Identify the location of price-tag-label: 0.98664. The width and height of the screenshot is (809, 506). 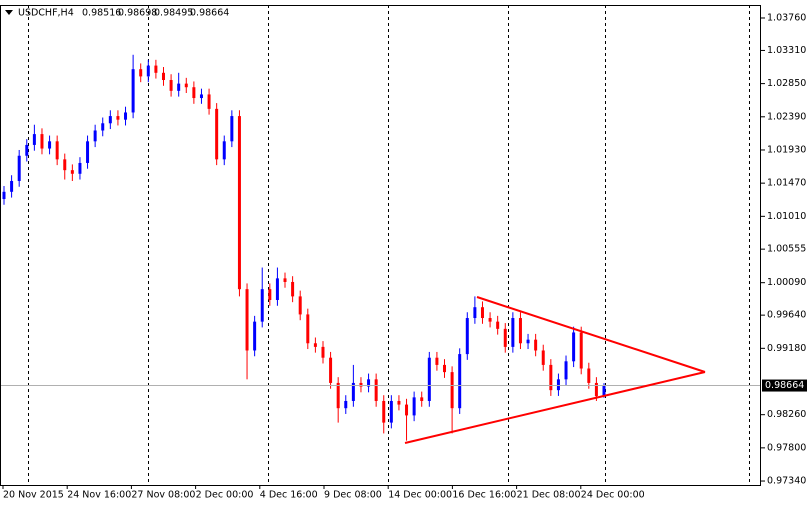
(784, 385).